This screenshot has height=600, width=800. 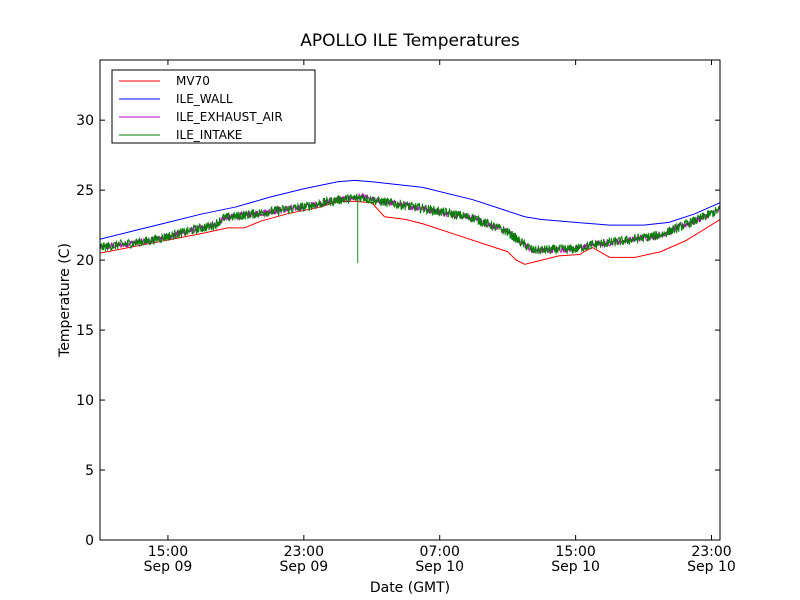 I want to click on series-line-ile-exhaust-air, so click(x=410, y=223).